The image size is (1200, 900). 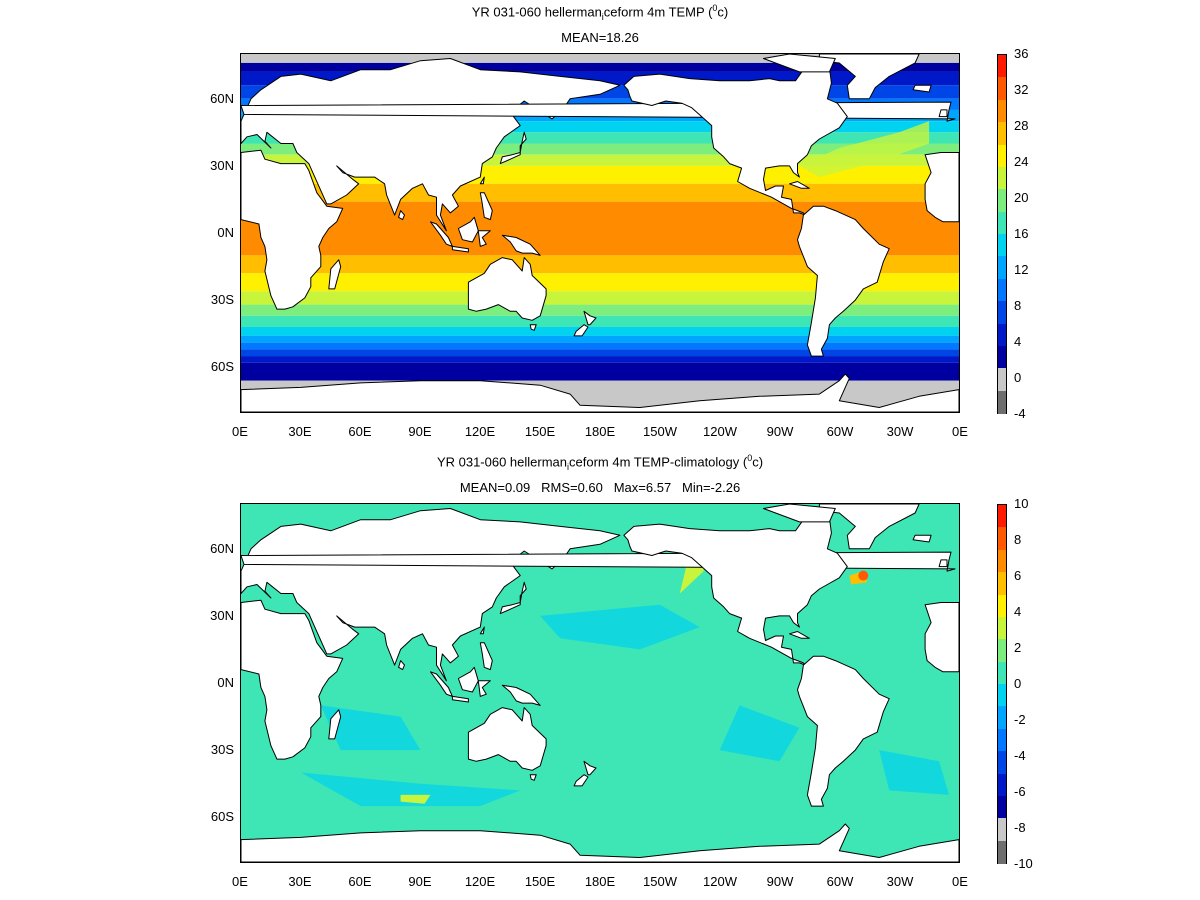 What do you see at coordinates (1020, 827) in the screenshot?
I see `colorbar-label: -8` at bounding box center [1020, 827].